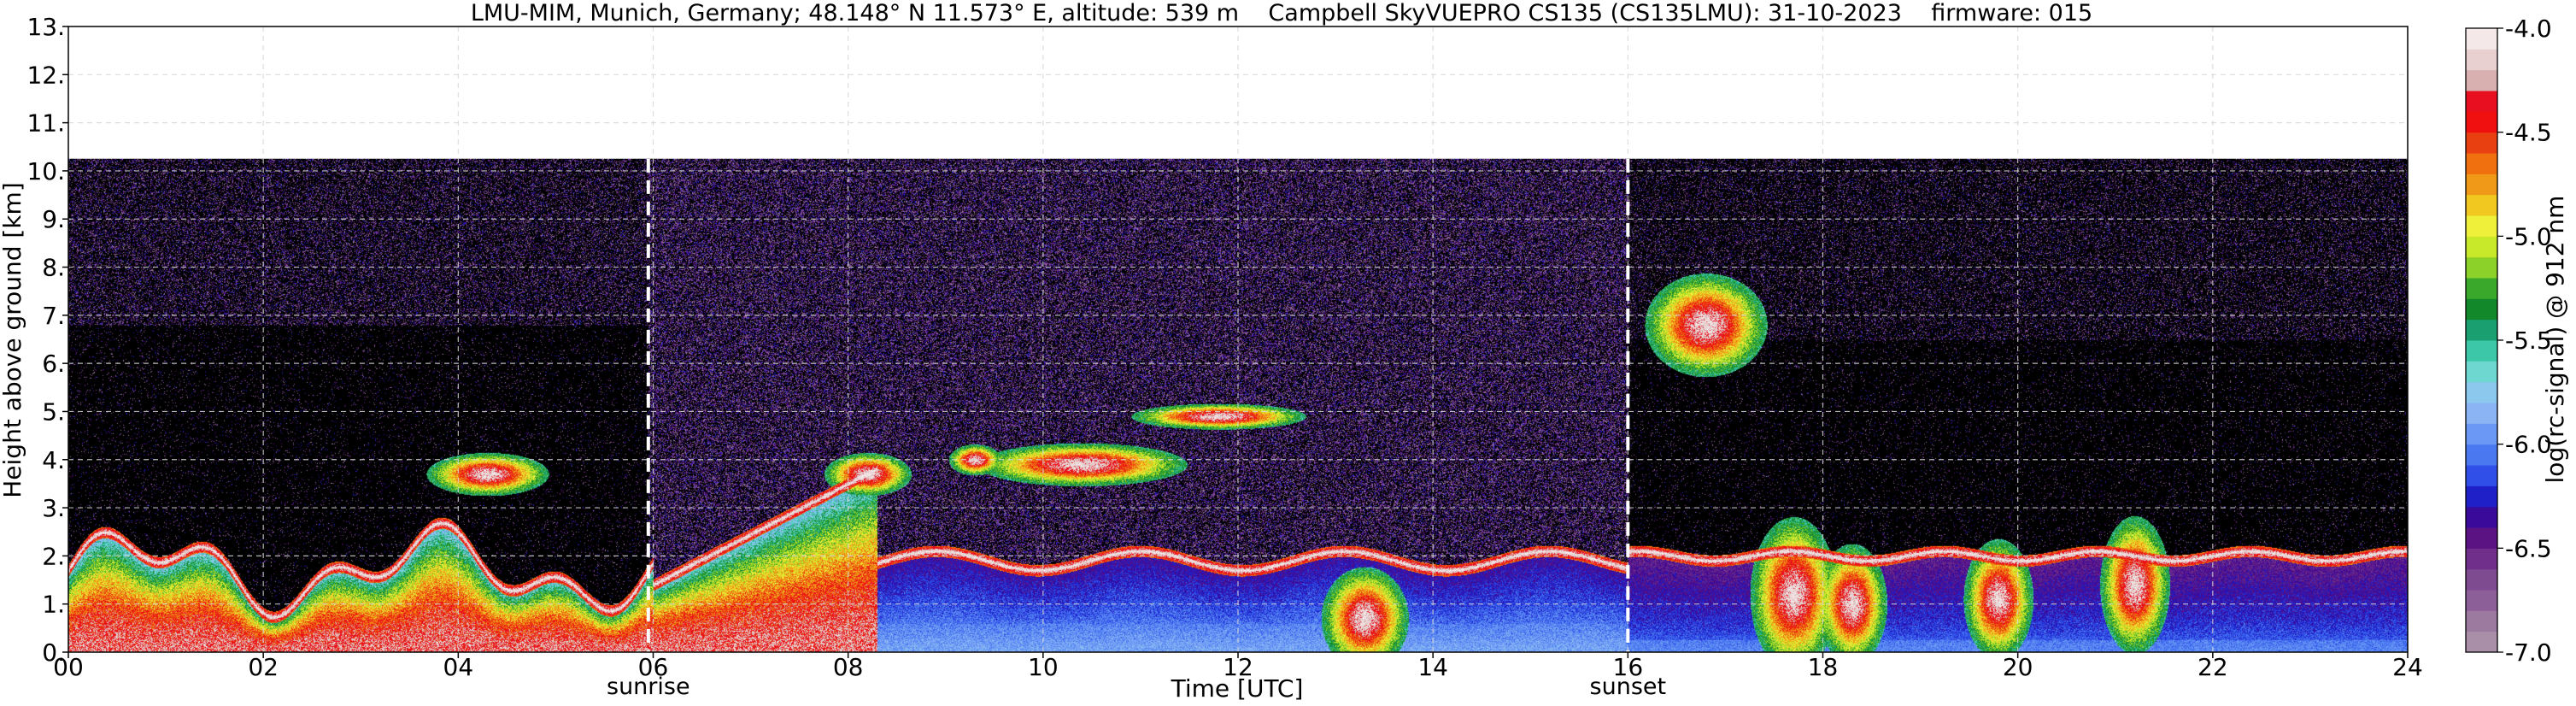 This screenshot has width=2576, height=706. Describe the element at coordinates (45, 171) in the screenshot. I see `y-tick-label: 10.` at that location.